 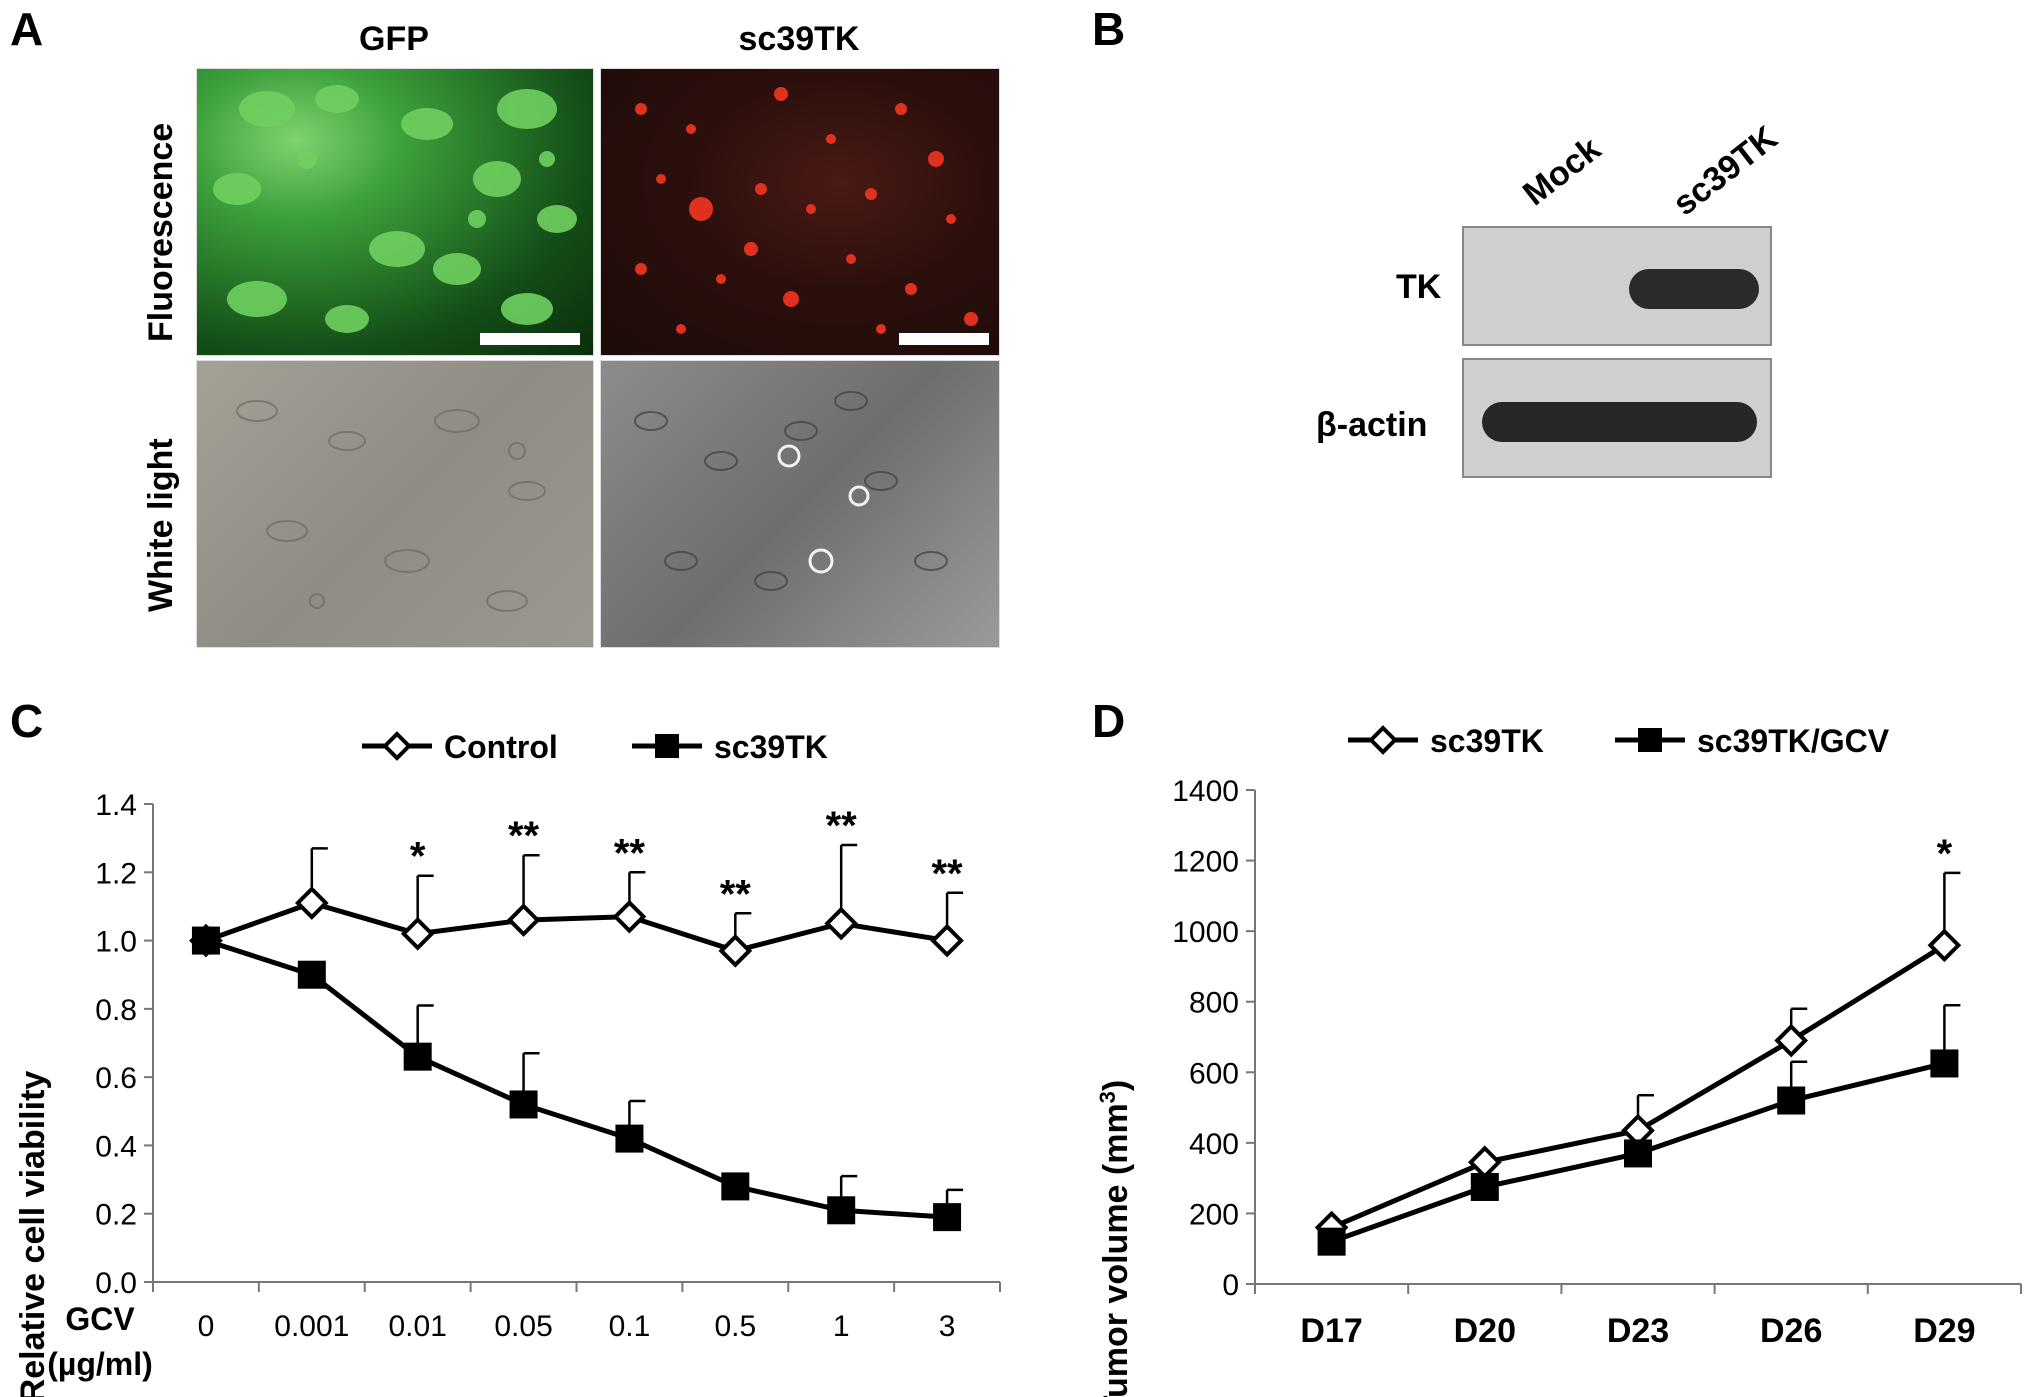 What do you see at coordinates (735, 1326) in the screenshot?
I see `x-tick-label: 0.5` at bounding box center [735, 1326].